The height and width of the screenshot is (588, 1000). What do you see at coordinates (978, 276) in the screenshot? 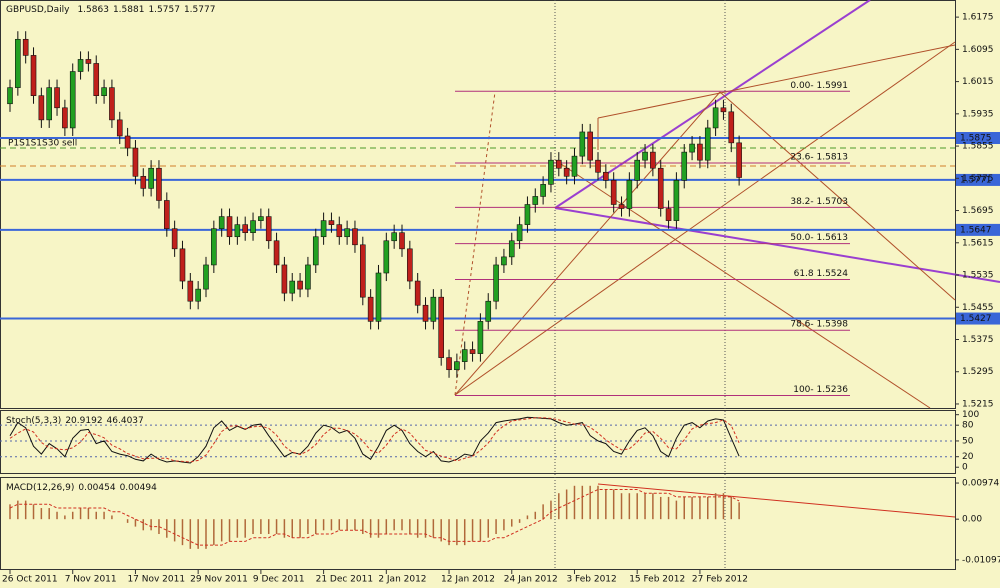
I see `y-tick-label: 1.5535` at bounding box center [978, 276].